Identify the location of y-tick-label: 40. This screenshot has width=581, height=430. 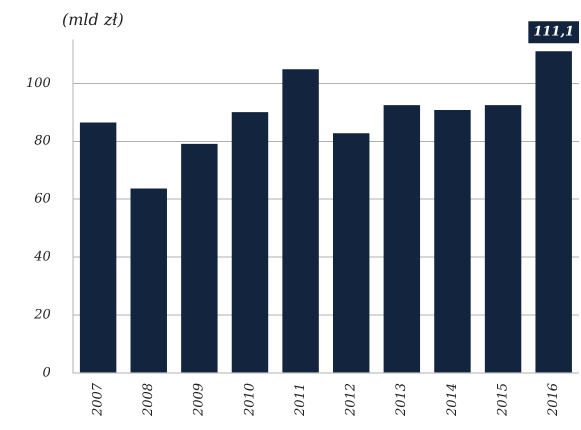
(42, 256).